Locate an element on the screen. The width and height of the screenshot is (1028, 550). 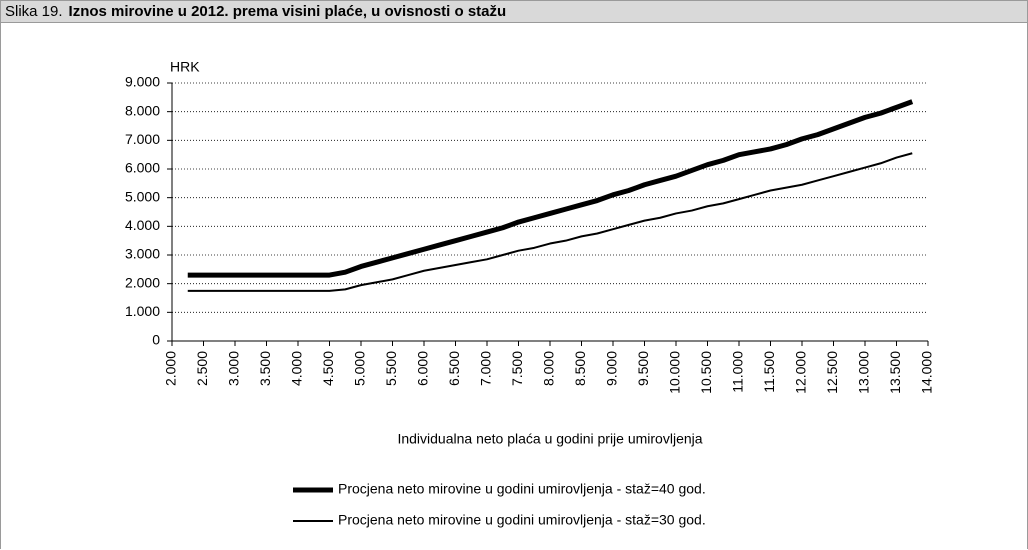
y-tick-label: 7.000 is located at coordinates (142, 139).